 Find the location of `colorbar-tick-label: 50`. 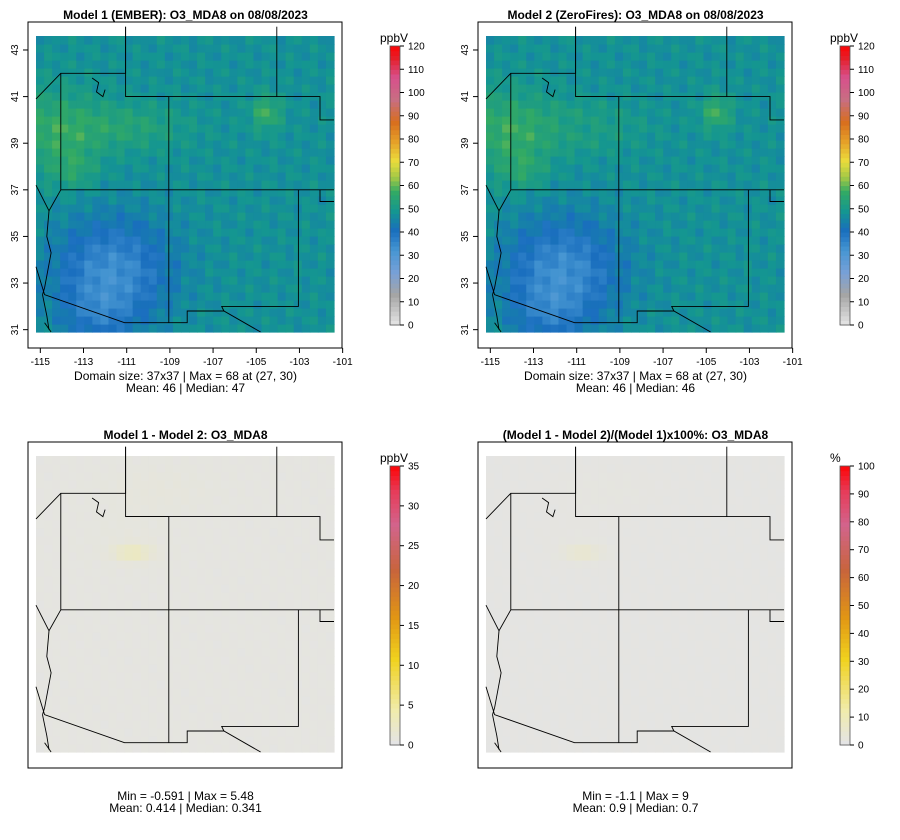

colorbar-tick-label: 50 is located at coordinates (864, 209).